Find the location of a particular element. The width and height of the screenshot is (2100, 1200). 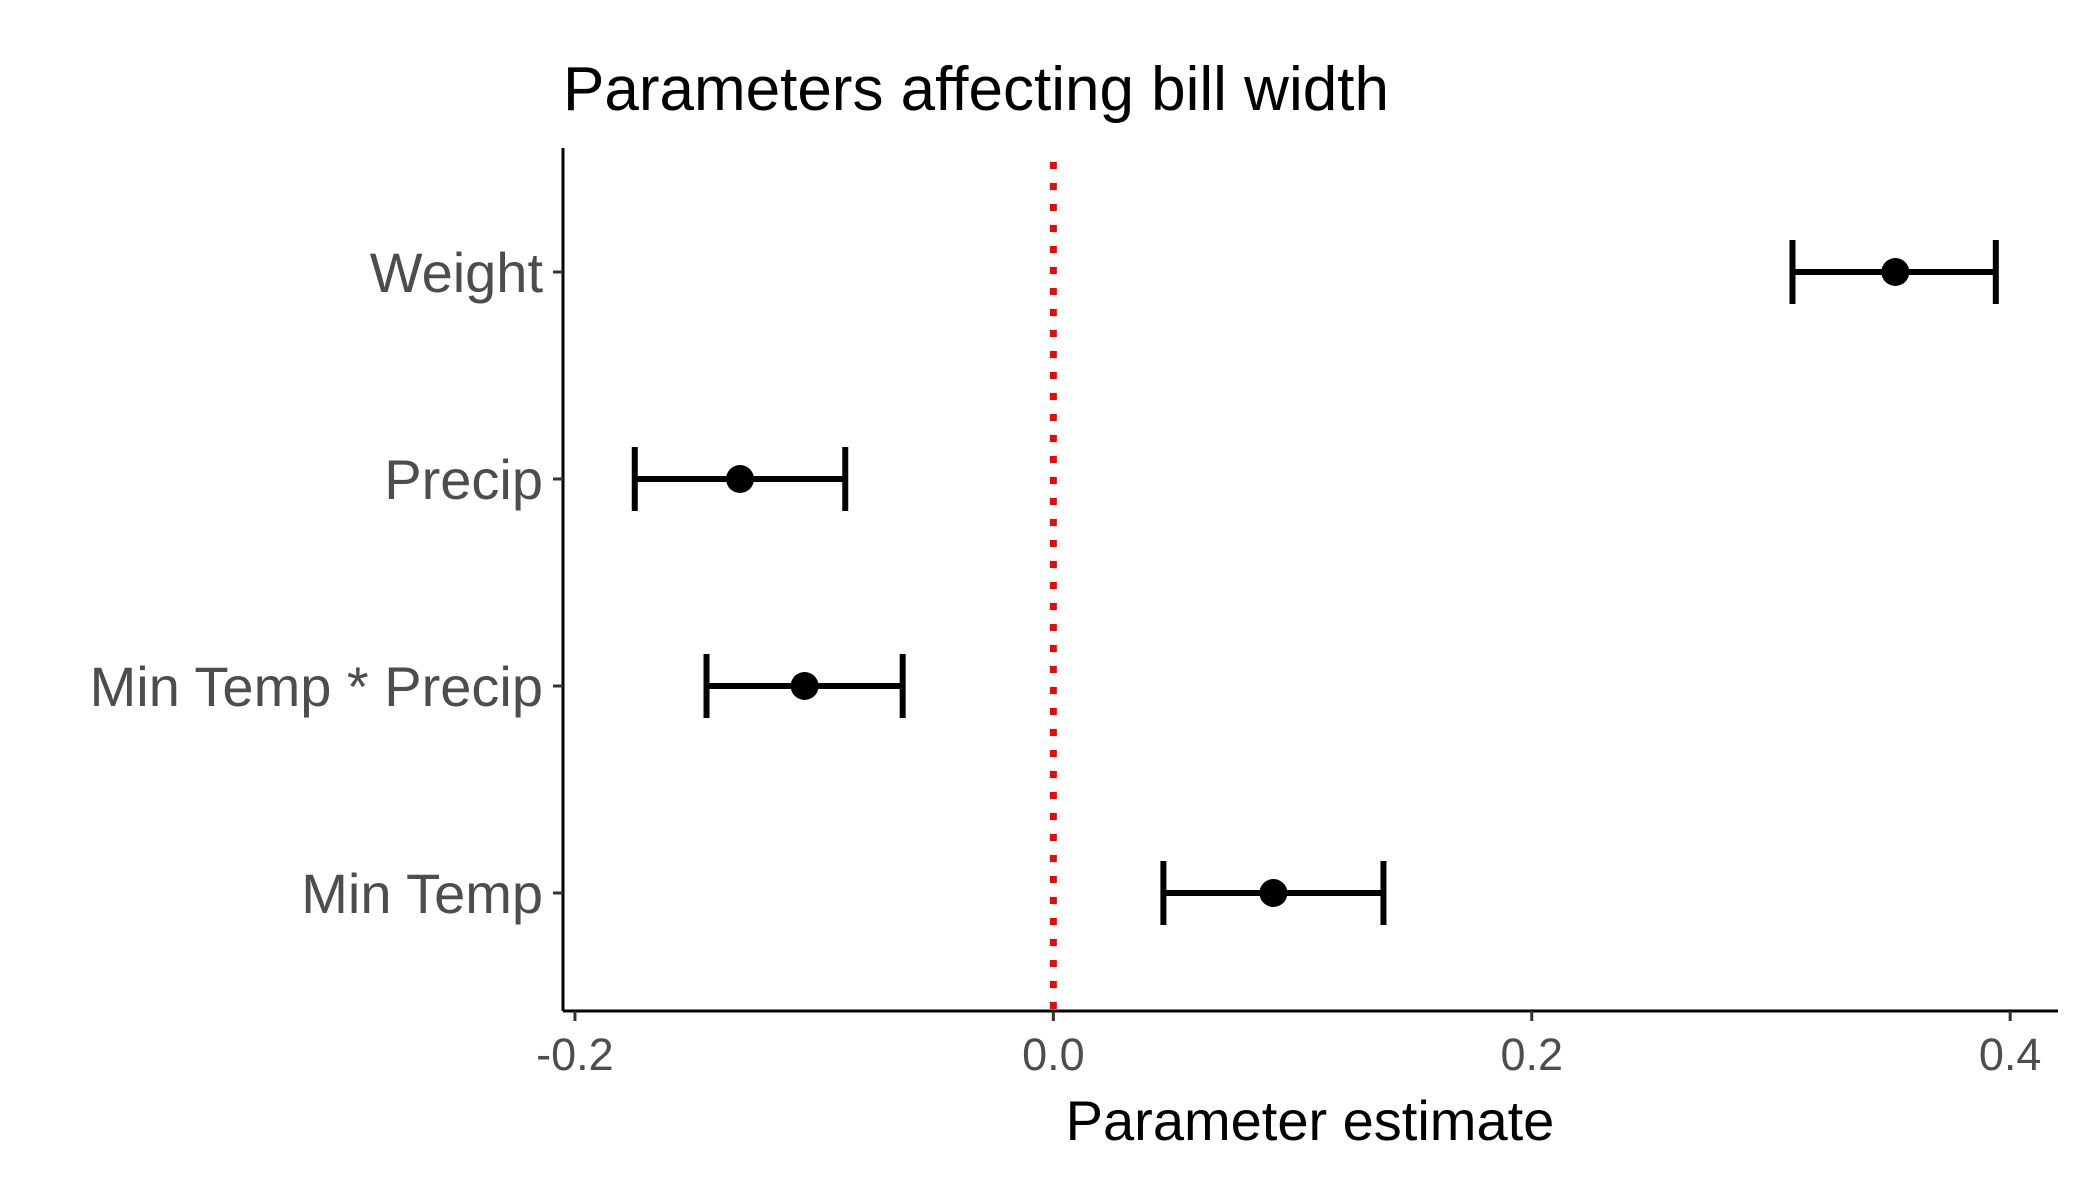

x-tick-label: 0.4 is located at coordinates (2010, 1054).